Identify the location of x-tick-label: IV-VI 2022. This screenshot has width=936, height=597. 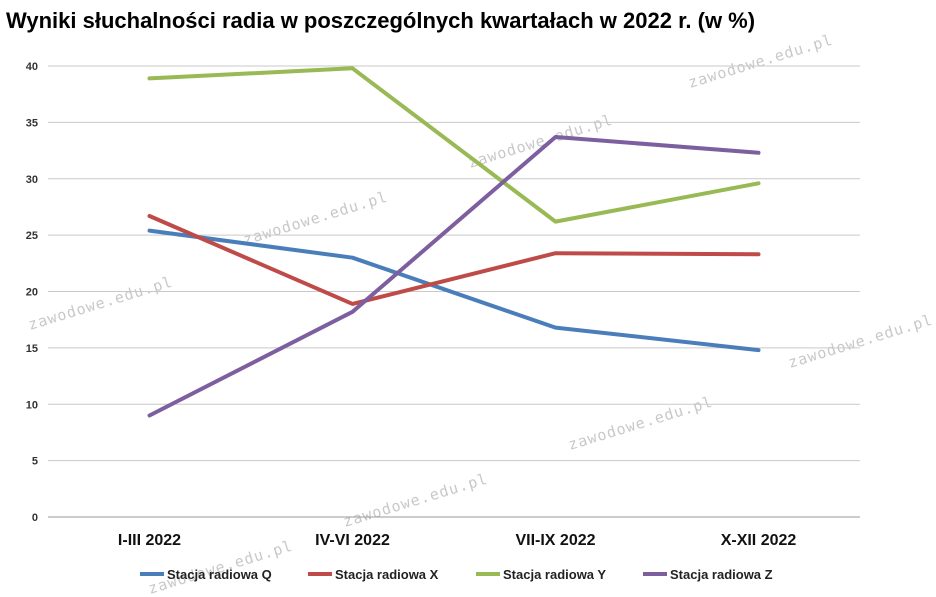
(352, 540).